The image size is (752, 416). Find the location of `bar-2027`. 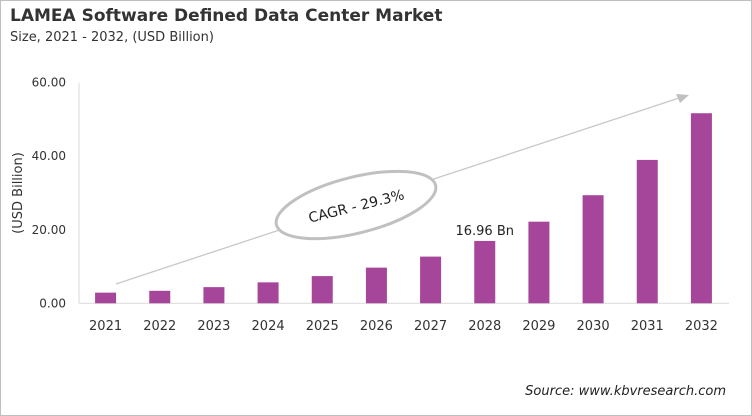

bar-2027 is located at coordinates (431, 280).